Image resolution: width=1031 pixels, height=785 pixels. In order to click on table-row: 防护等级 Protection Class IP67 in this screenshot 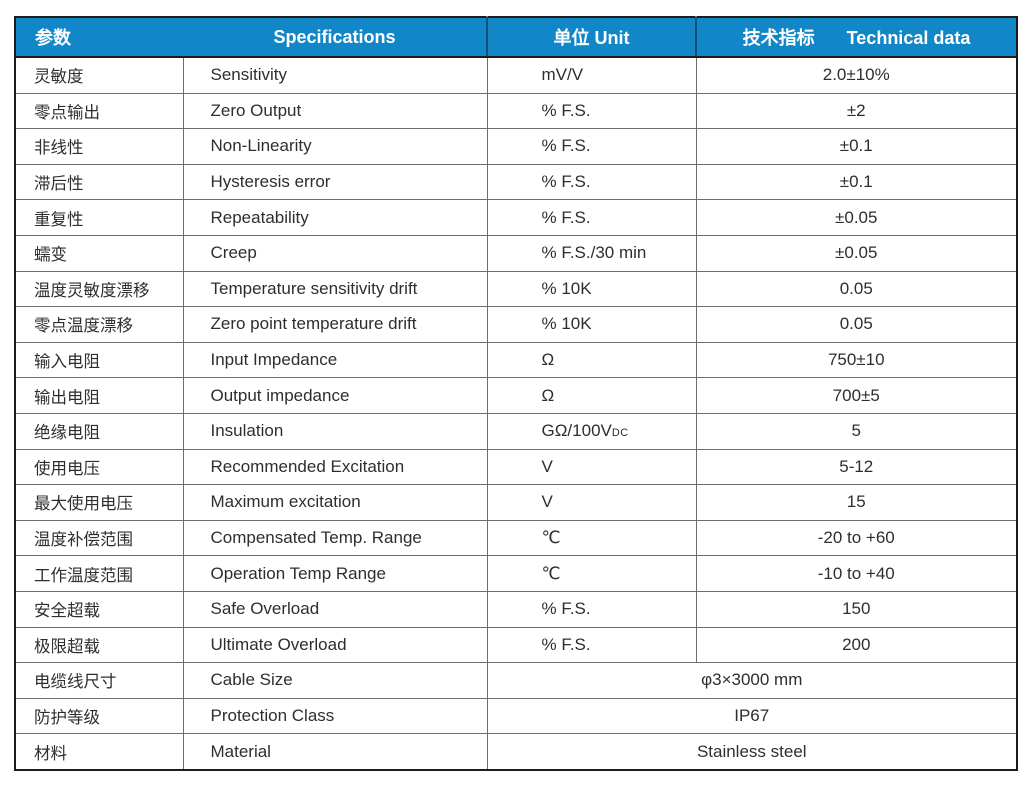, I will do `click(516, 716)`.